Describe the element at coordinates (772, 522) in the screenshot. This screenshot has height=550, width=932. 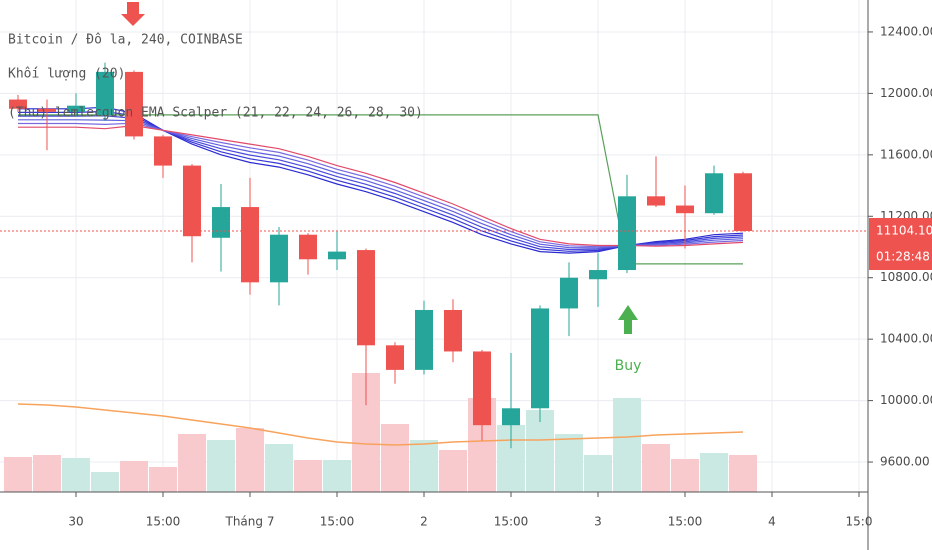
I see `x-tick-label: 4` at that location.